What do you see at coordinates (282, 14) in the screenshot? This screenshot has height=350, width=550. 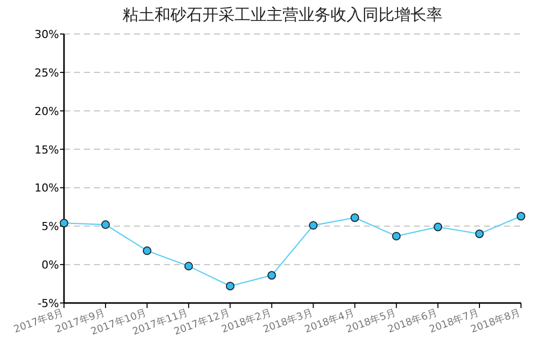 I see `title: 粘土和砂石开采工业主营业务收入同比增长率` at bounding box center [282, 14].